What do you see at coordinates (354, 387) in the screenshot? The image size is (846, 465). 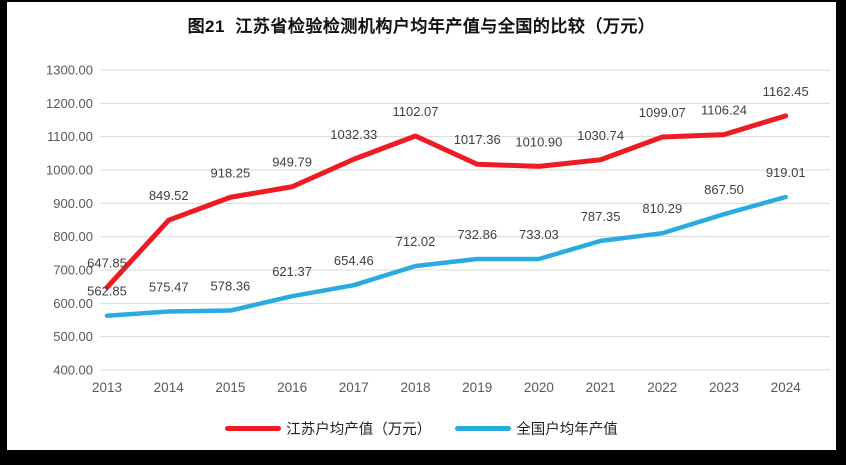 I see `x-tick-label: 2017` at bounding box center [354, 387].